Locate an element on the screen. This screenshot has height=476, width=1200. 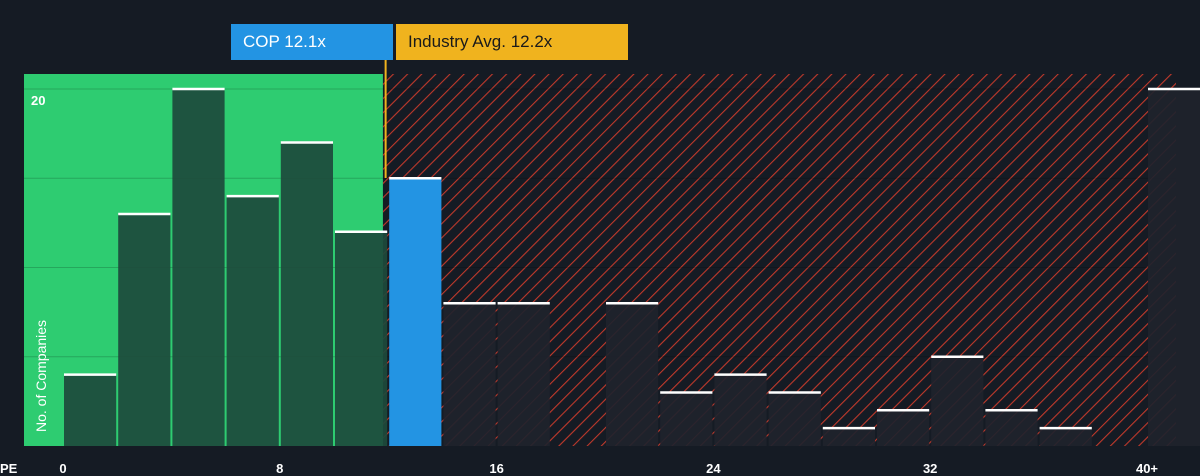
x-tick-label: 0 is located at coordinates (62, 468).